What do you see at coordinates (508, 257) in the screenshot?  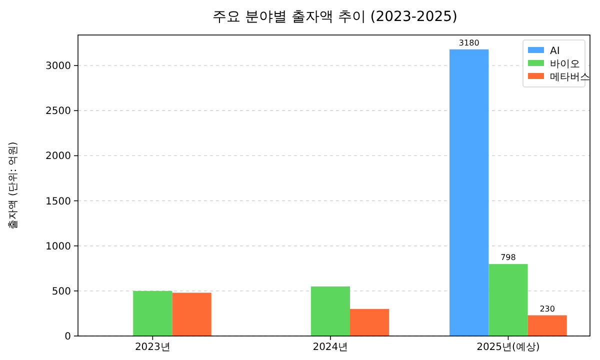 I see `data-label: 798` at bounding box center [508, 257].